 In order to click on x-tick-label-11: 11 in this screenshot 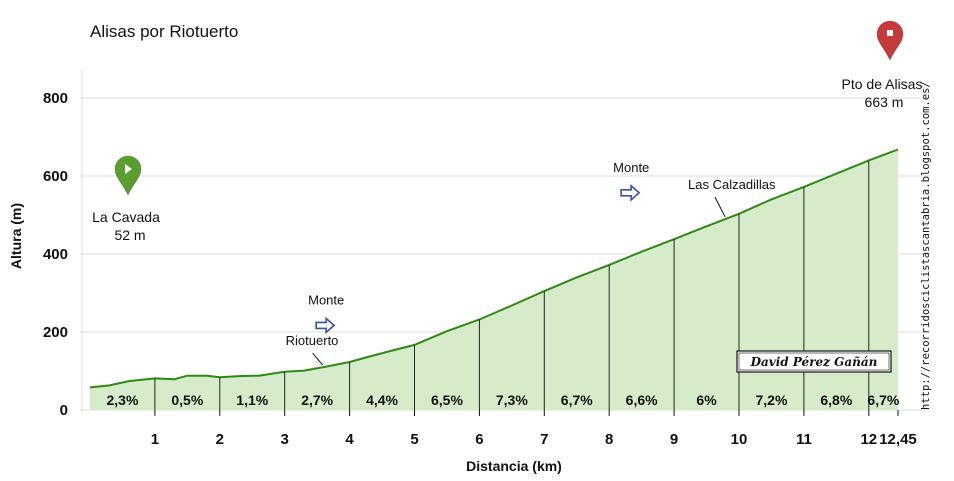, I will do `click(804, 439)`.